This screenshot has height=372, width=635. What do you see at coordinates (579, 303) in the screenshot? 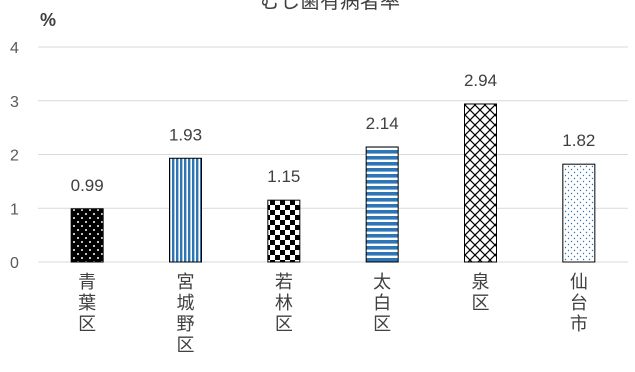
I see `category-label: 仙台市` at bounding box center [579, 303].